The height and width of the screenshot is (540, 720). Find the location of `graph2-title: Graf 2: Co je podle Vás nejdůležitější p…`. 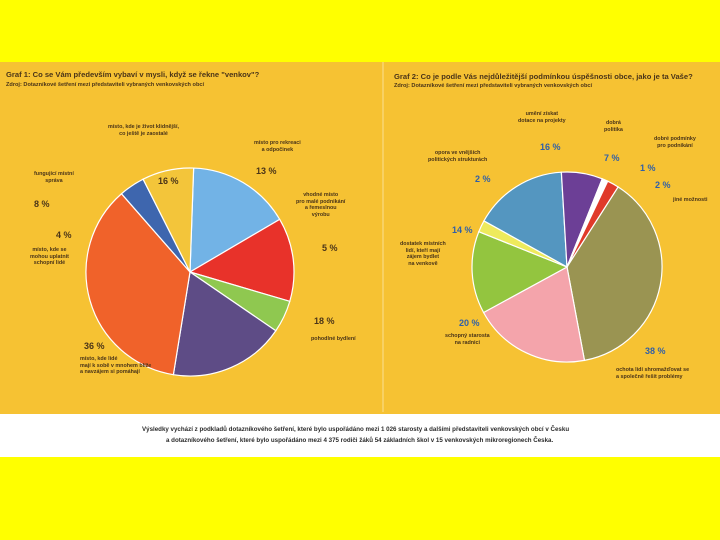

graph2-title: Graf 2: Co je podle Vás nejdůležitější p… is located at coordinates (543, 76).